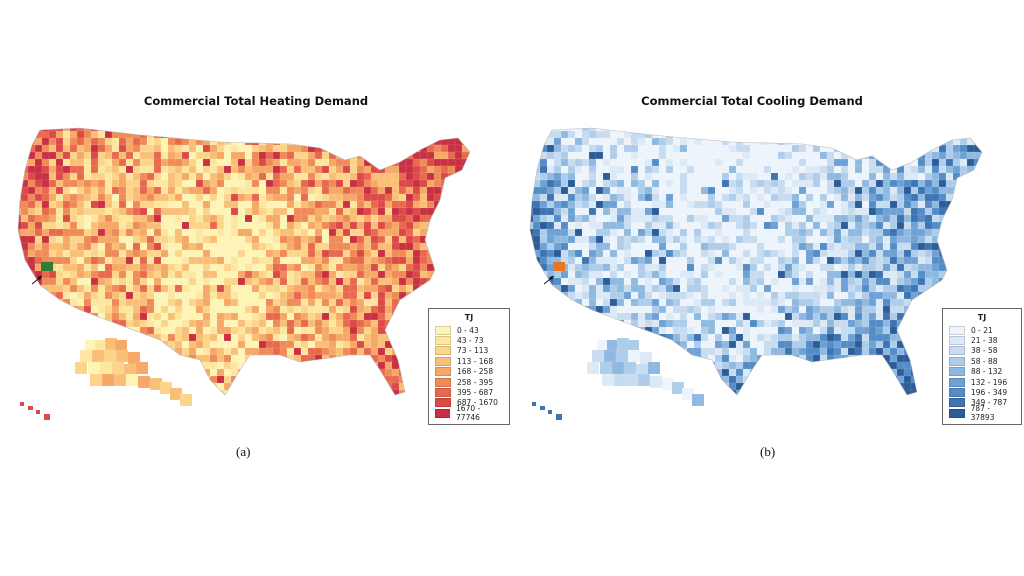 The image size is (1024, 576). Describe the element at coordinates (752, 101) in the screenshot. I see `cooling-map-title: Commercial Total Cooling Demand` at that location.